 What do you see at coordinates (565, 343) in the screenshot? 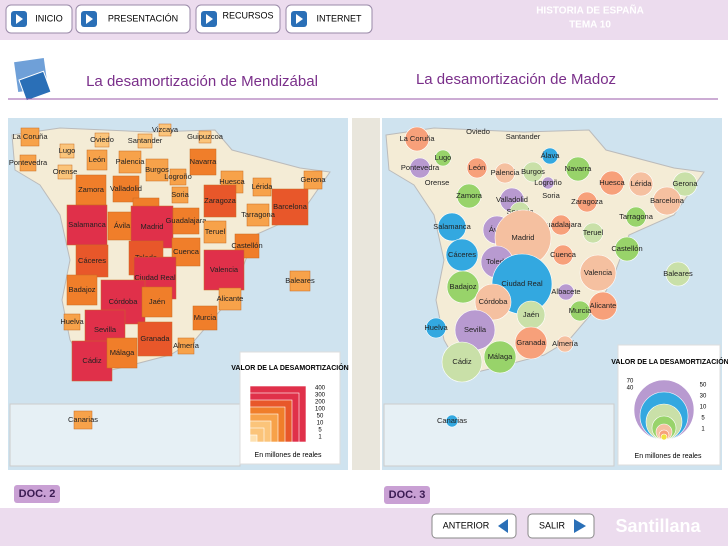
I see `region-label: Almería` at bounding box center [565, 343].